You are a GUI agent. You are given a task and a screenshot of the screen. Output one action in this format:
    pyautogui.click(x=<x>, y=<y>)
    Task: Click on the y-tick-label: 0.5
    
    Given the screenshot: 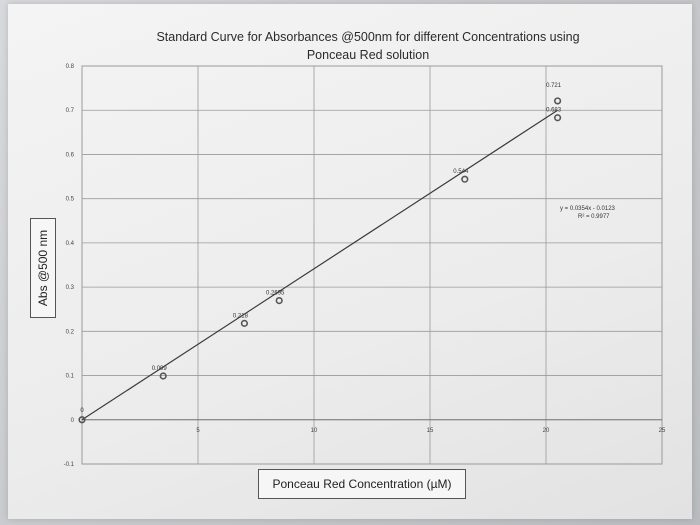 What is the action you would take?
    pyautogui.click(x=70, y=200)
    